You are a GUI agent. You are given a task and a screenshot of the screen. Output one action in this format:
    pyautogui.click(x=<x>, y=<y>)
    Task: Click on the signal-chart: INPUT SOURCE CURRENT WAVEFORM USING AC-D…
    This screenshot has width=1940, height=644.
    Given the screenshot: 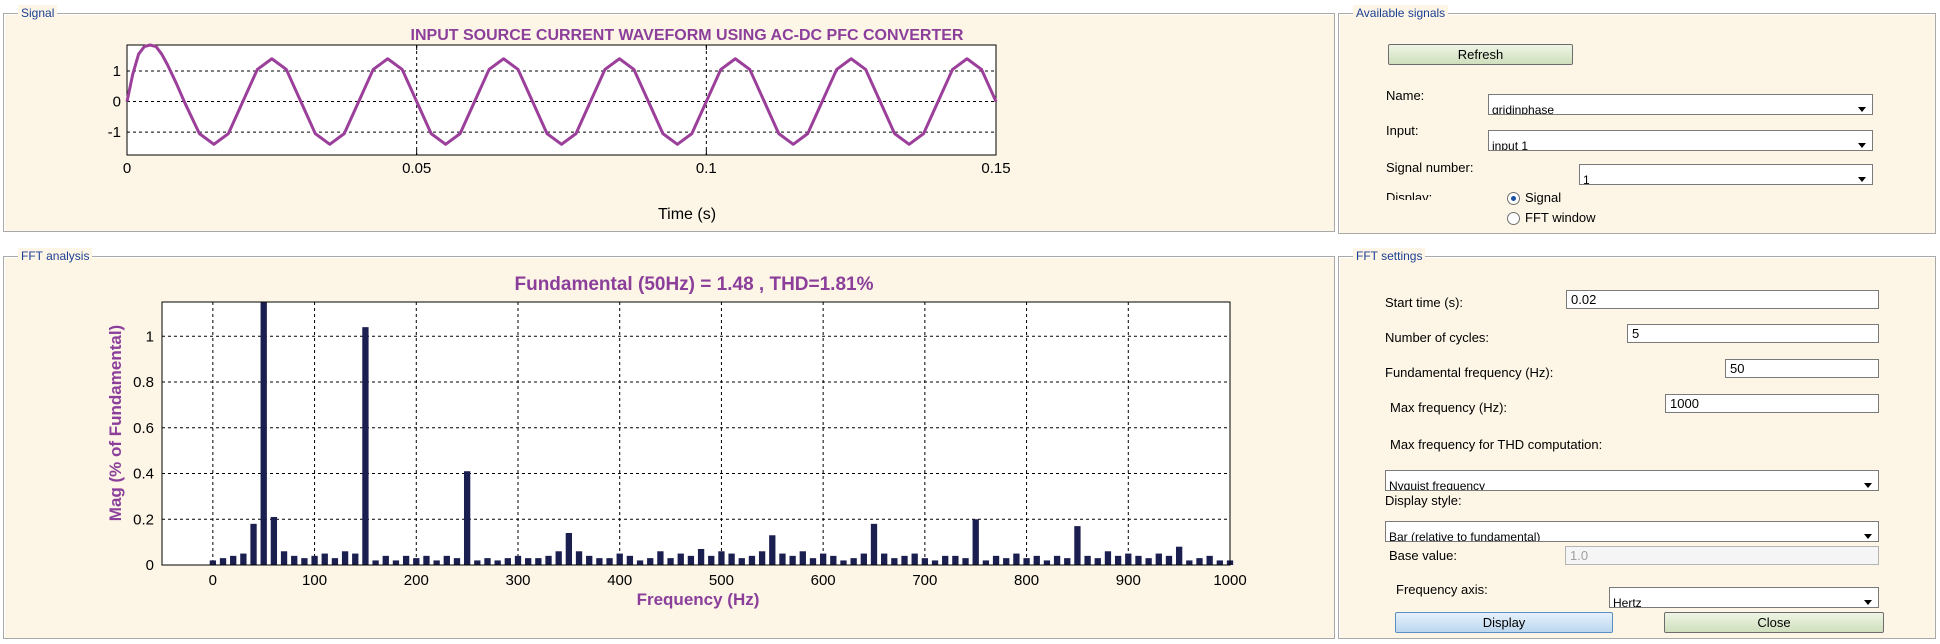 What is the action you would take?
    pyautogui.click(x=559, y=125)
    